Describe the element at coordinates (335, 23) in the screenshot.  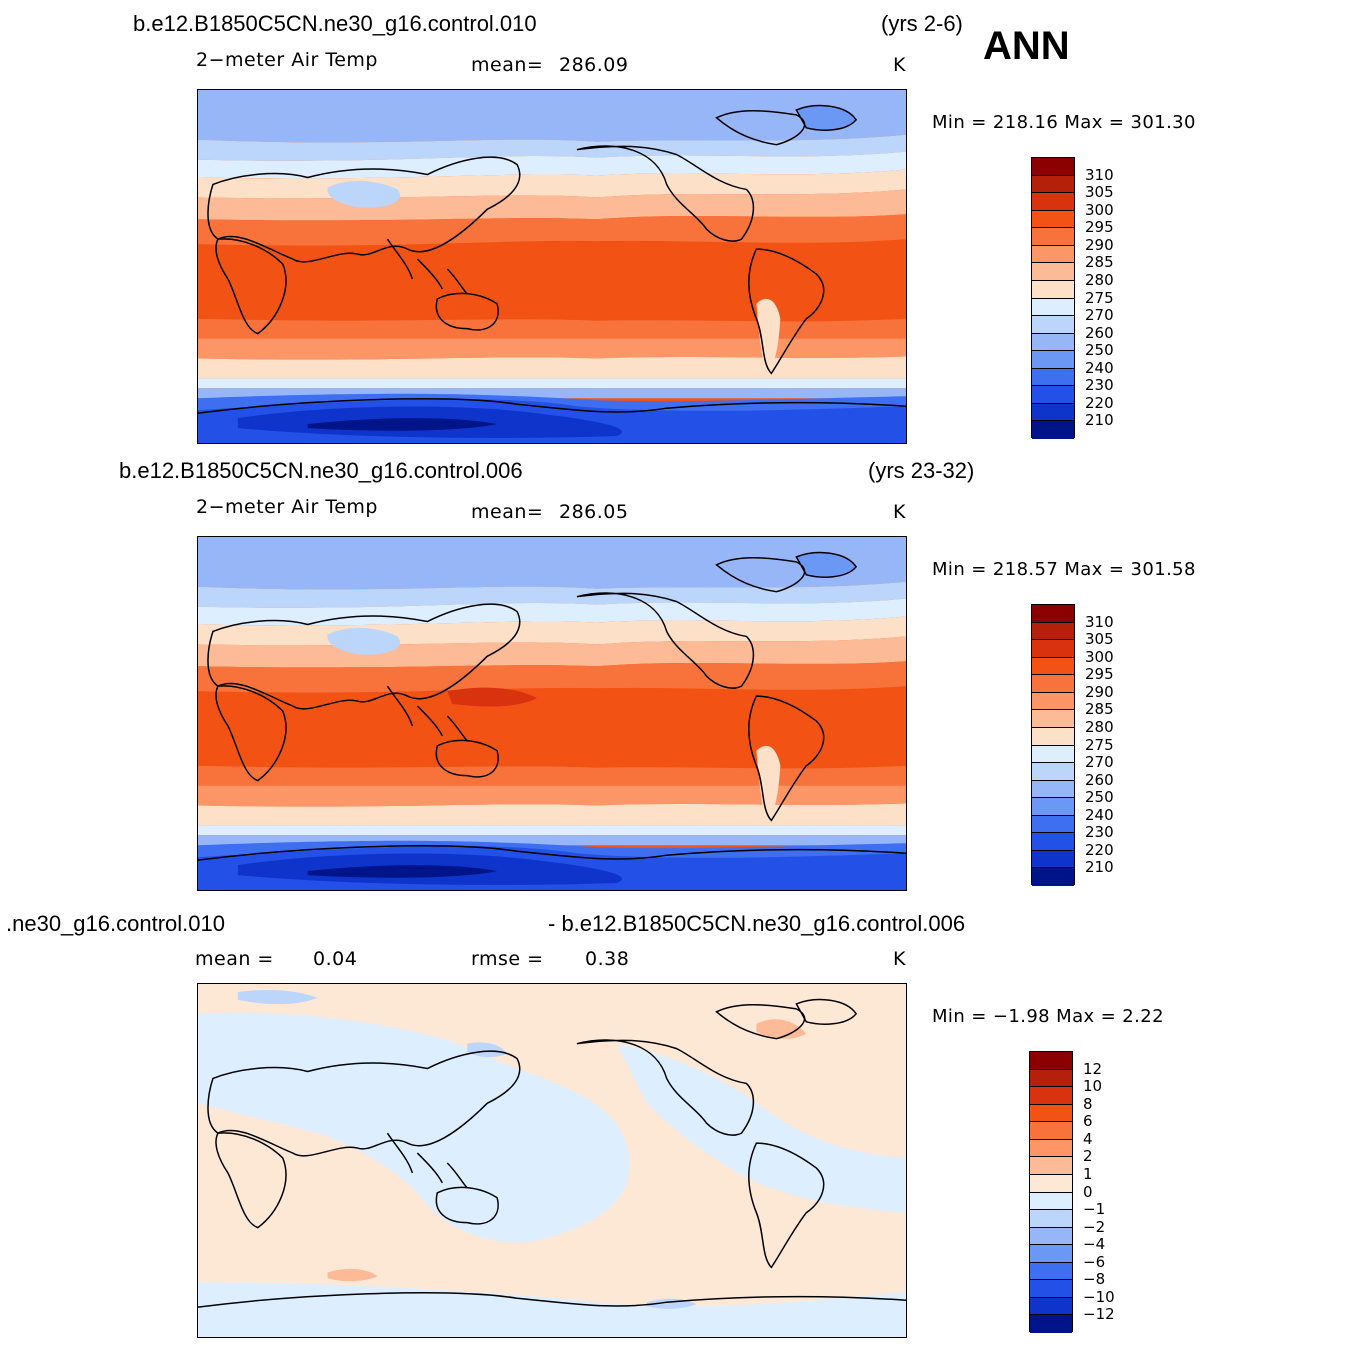
I see `panel1-case-title: b.e12.B1850C5CN.ne30_g16.control.010` at that location.